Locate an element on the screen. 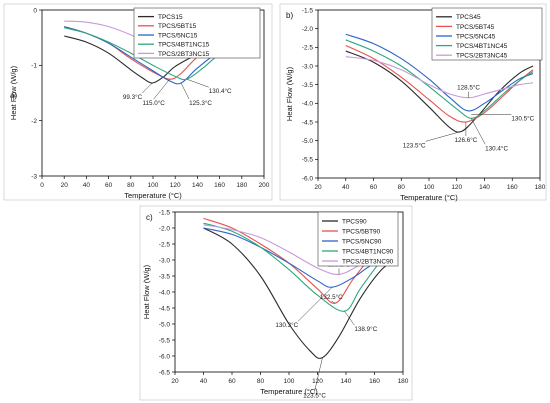 This screenshot has width=550, height=403. annotation-label: 99.3°C is located at coordinates (133, 97).